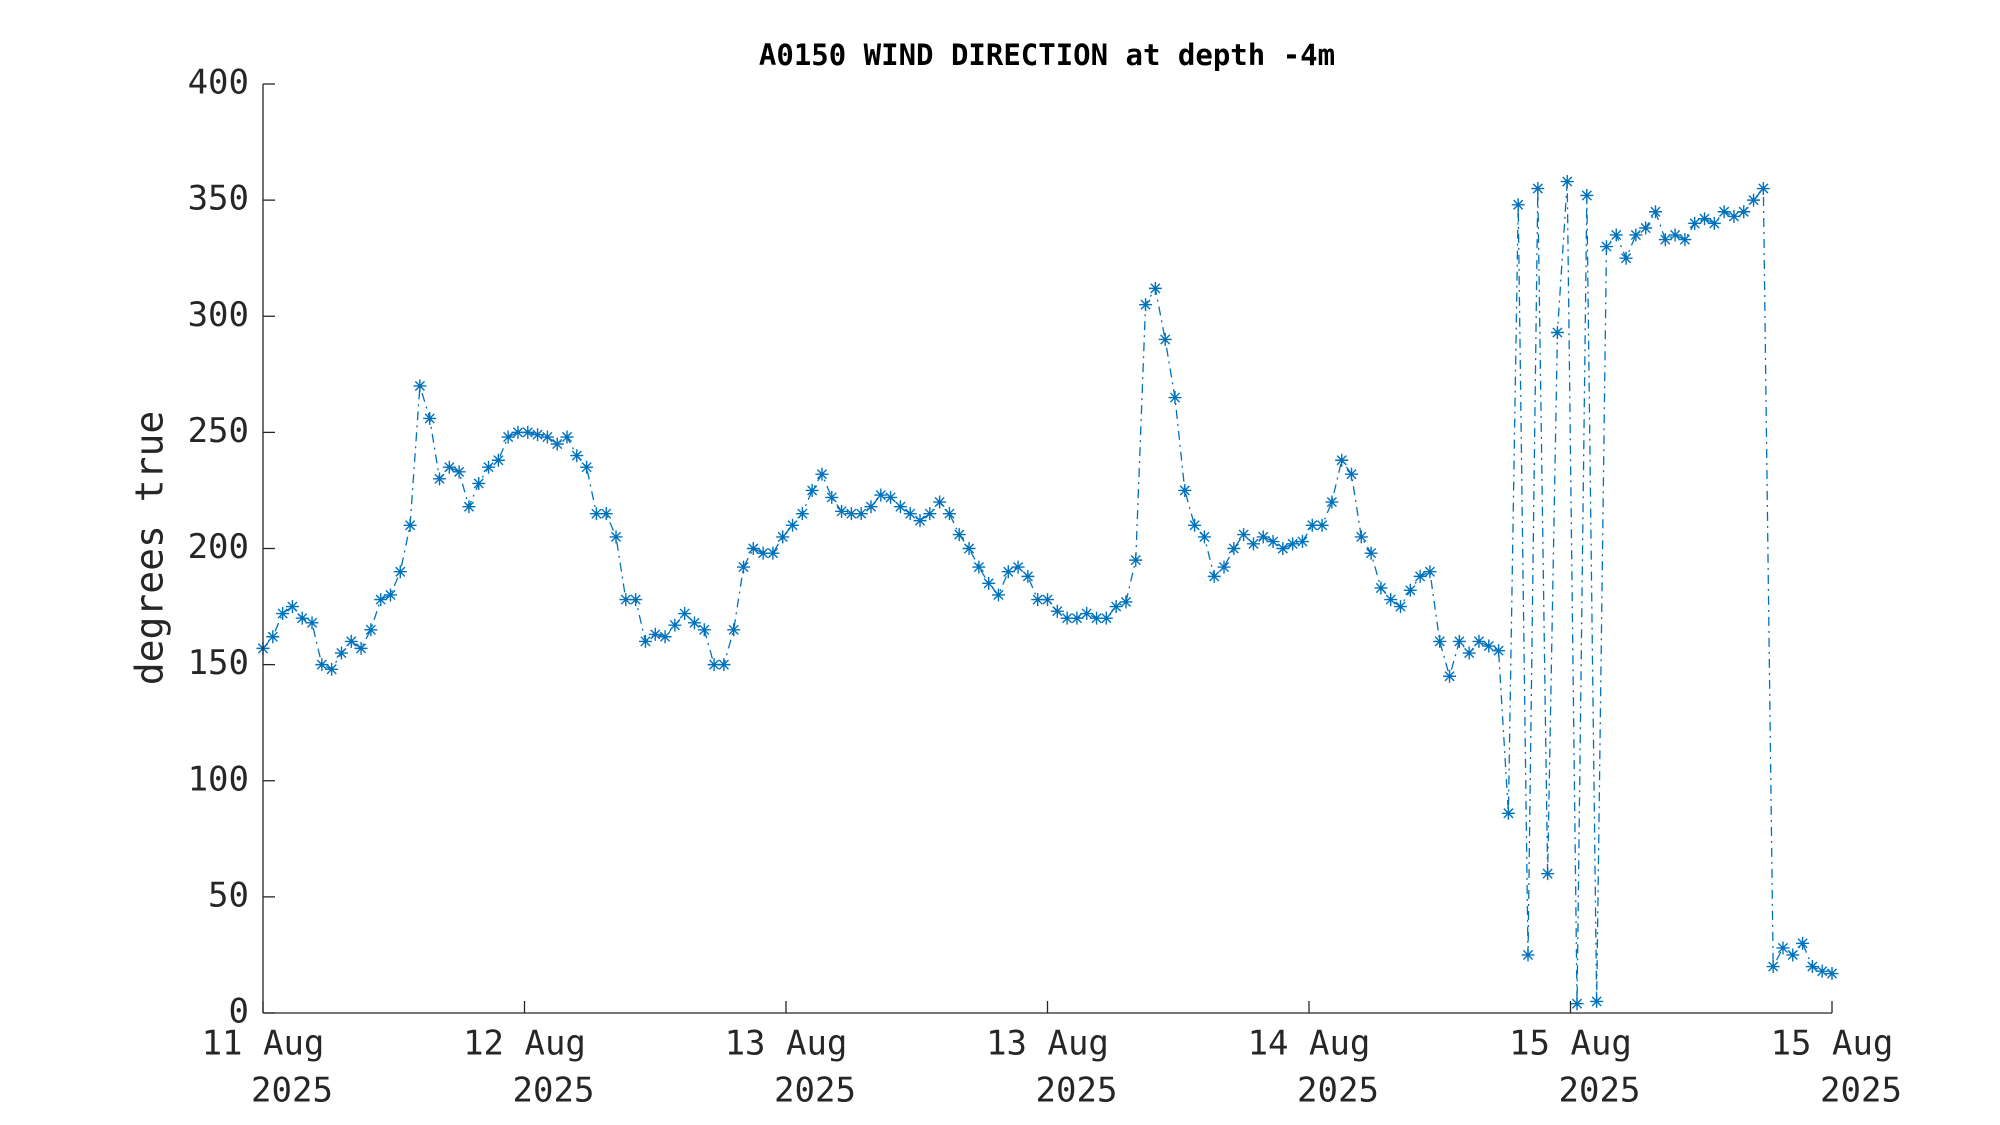  What do you see at coordinates (1047, 55) in the screenshot?
I see `chart-title: A0150 WIND DIRECTION at depth -4m` at bounding box center [1047, 55].